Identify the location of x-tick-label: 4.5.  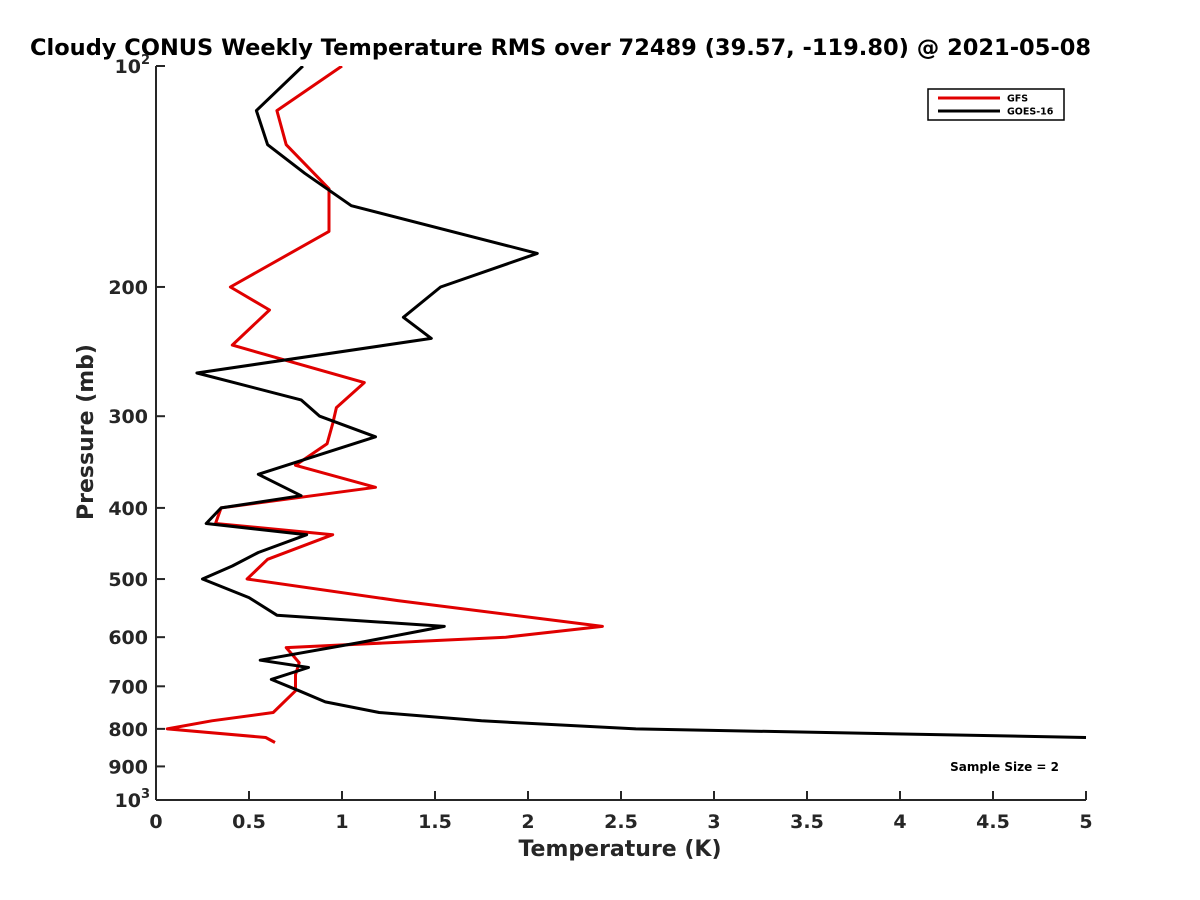
(993, 822).